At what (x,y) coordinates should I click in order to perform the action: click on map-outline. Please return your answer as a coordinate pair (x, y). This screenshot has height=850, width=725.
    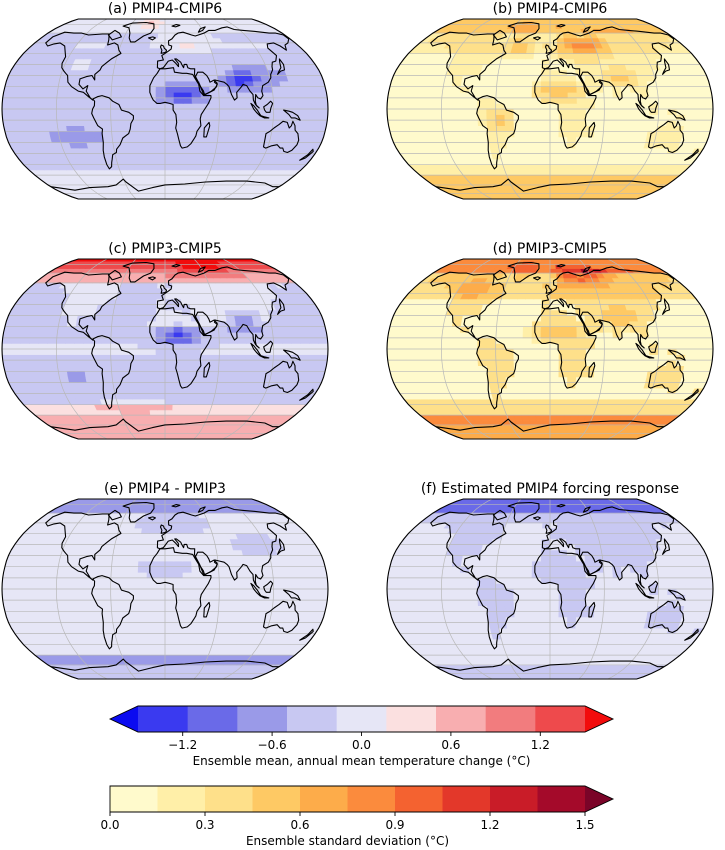
    Looking at the image, I should click on (550, 109).